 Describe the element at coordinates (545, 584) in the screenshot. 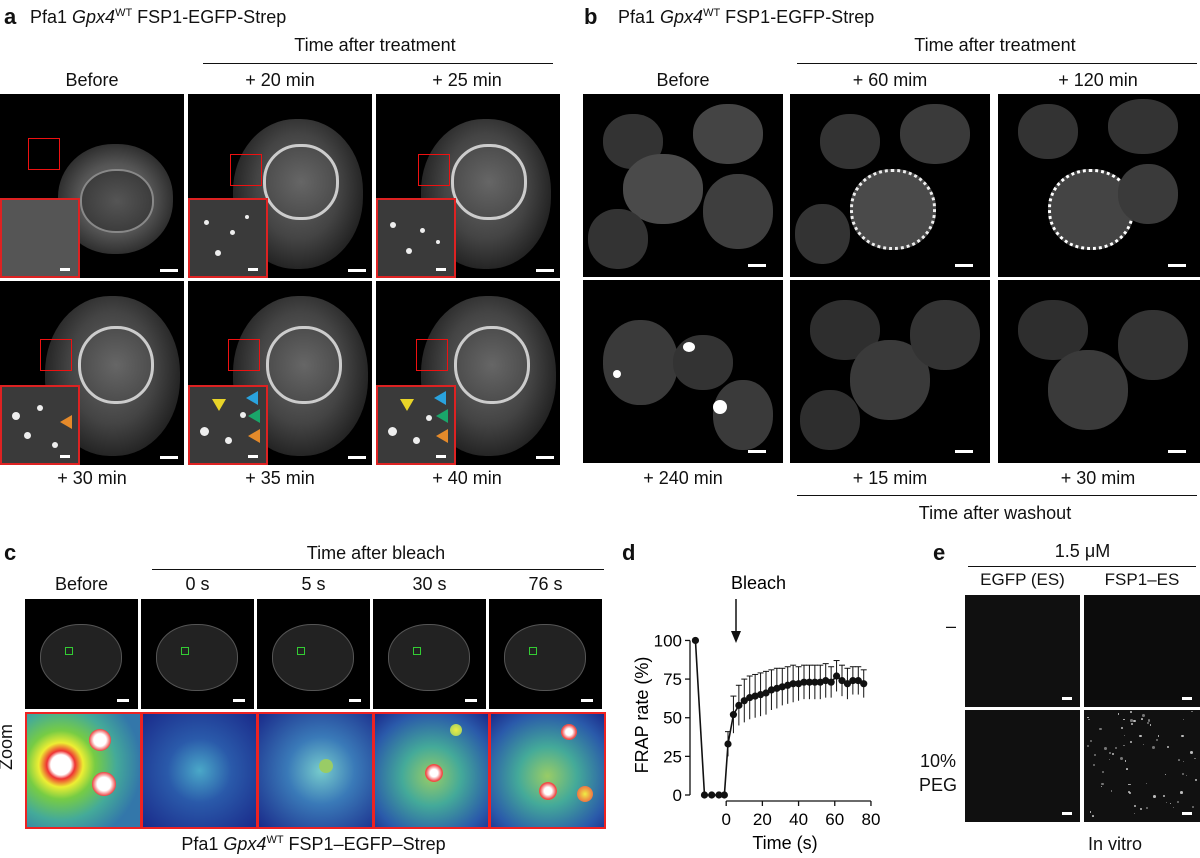

I see `panel-c-label-4: 76 s` at that location.